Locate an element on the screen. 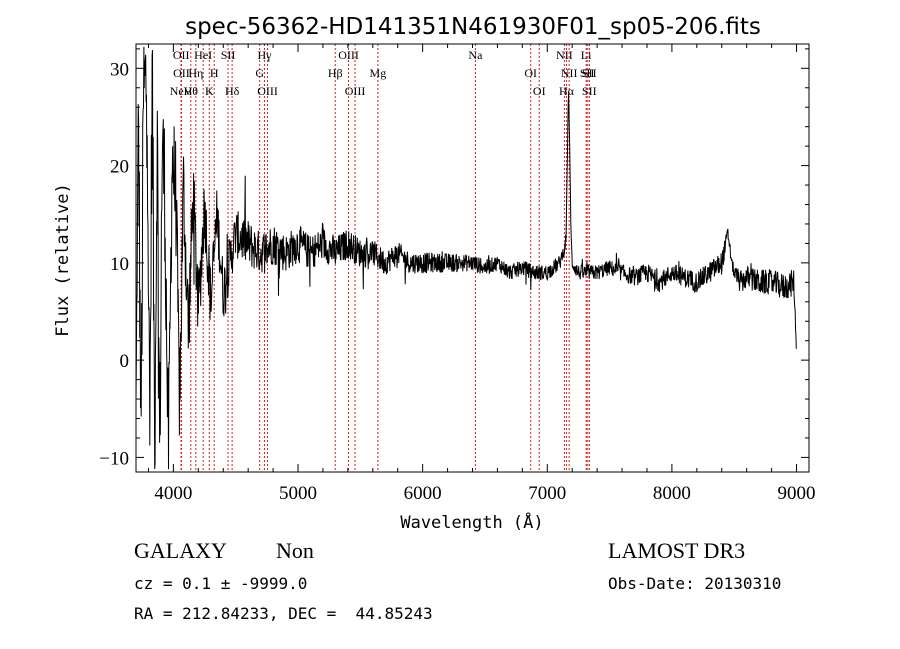 Image resolution: width=900 pixels, height=649 pixels. spectral-line-label: Hγ is located at coordinates (264, 55).